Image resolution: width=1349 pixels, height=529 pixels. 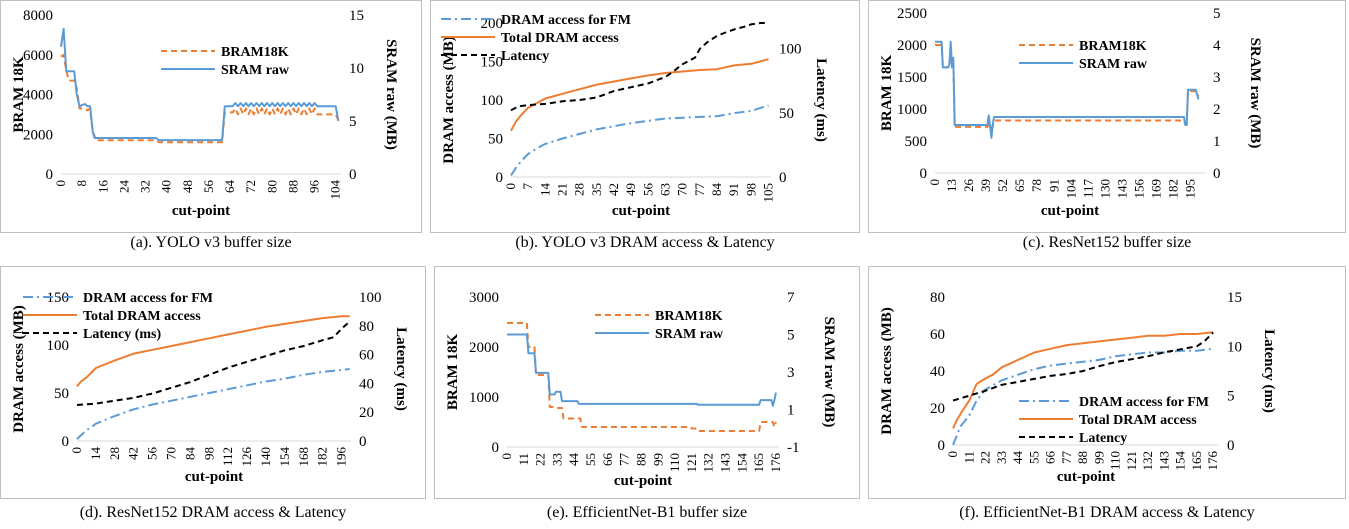 I want to click on chart-a-xtick: 40, so click(x=166, y=186).